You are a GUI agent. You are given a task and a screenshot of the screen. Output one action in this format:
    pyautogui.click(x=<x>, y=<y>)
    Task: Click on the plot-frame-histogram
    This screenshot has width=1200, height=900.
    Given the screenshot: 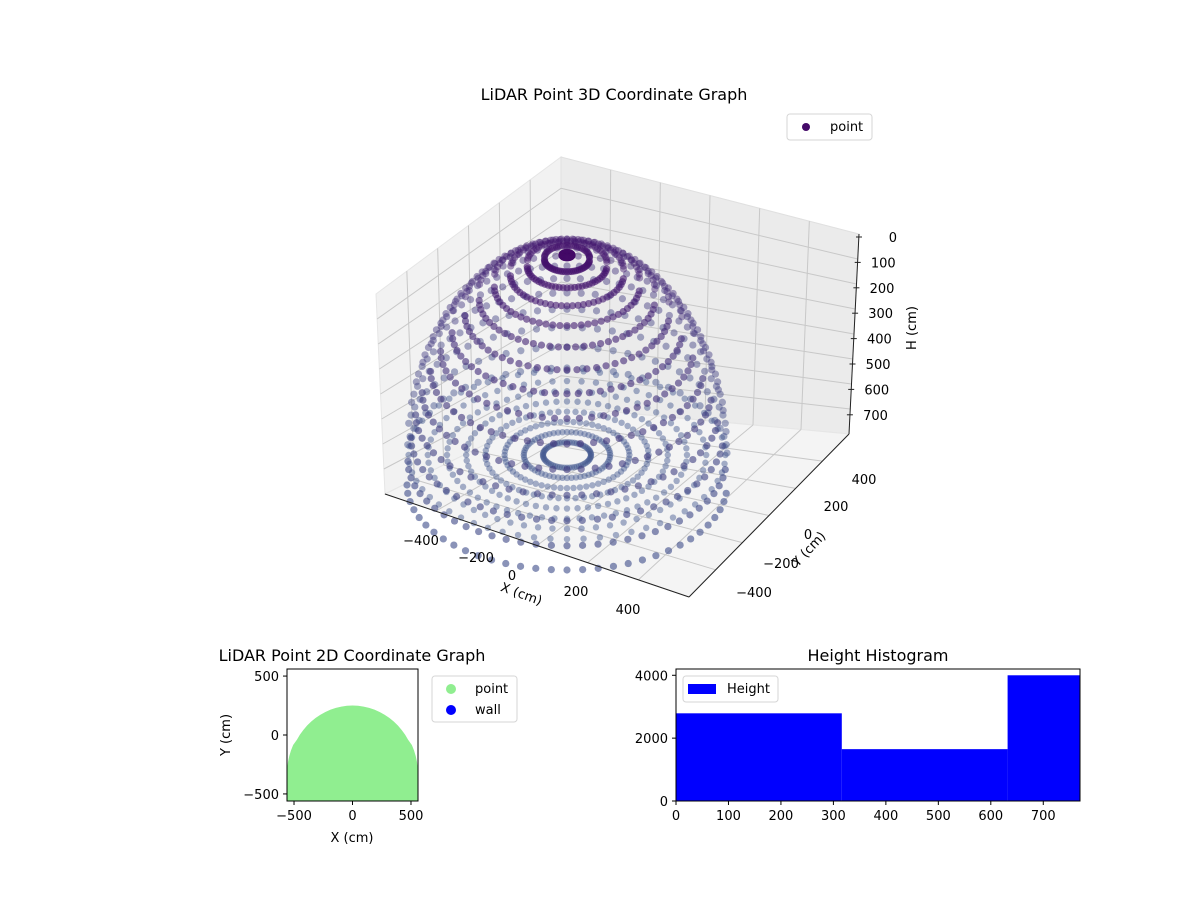 What is the action you would take?
    pyautogui.click(x=878, y=735)
    